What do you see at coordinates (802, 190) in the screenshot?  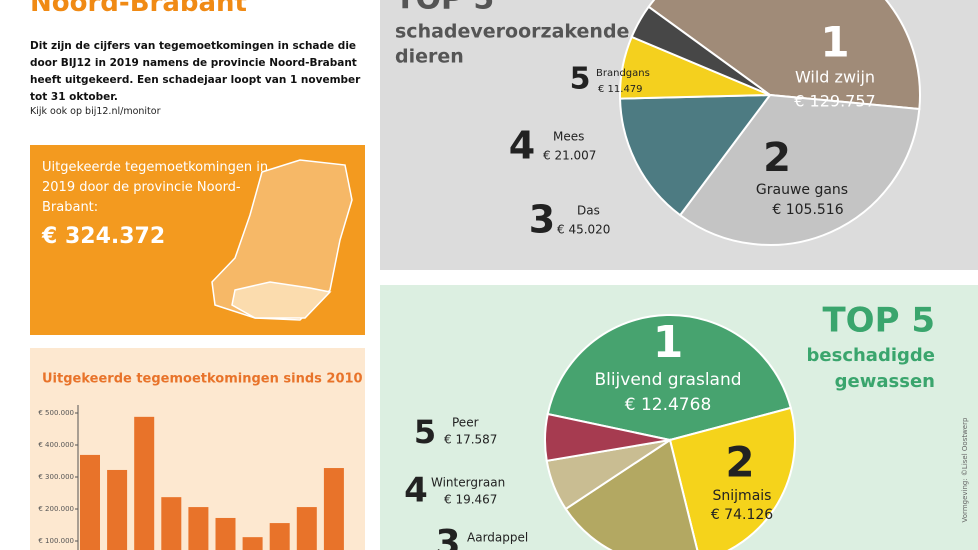 I see `category-label: Grauwe gans` at bounding box center [802, 190].